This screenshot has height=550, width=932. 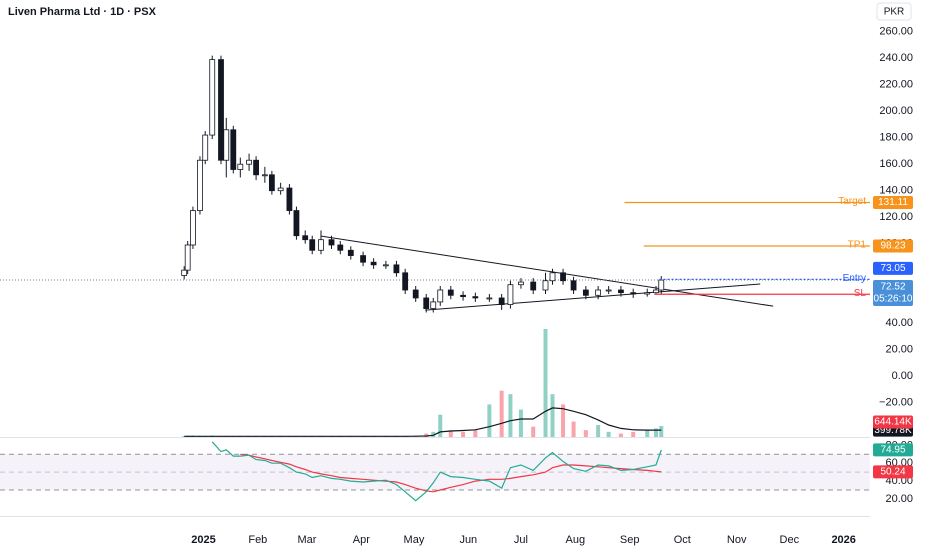 I want to click on x-tick-label: 2025, so click(x=203, y=540).